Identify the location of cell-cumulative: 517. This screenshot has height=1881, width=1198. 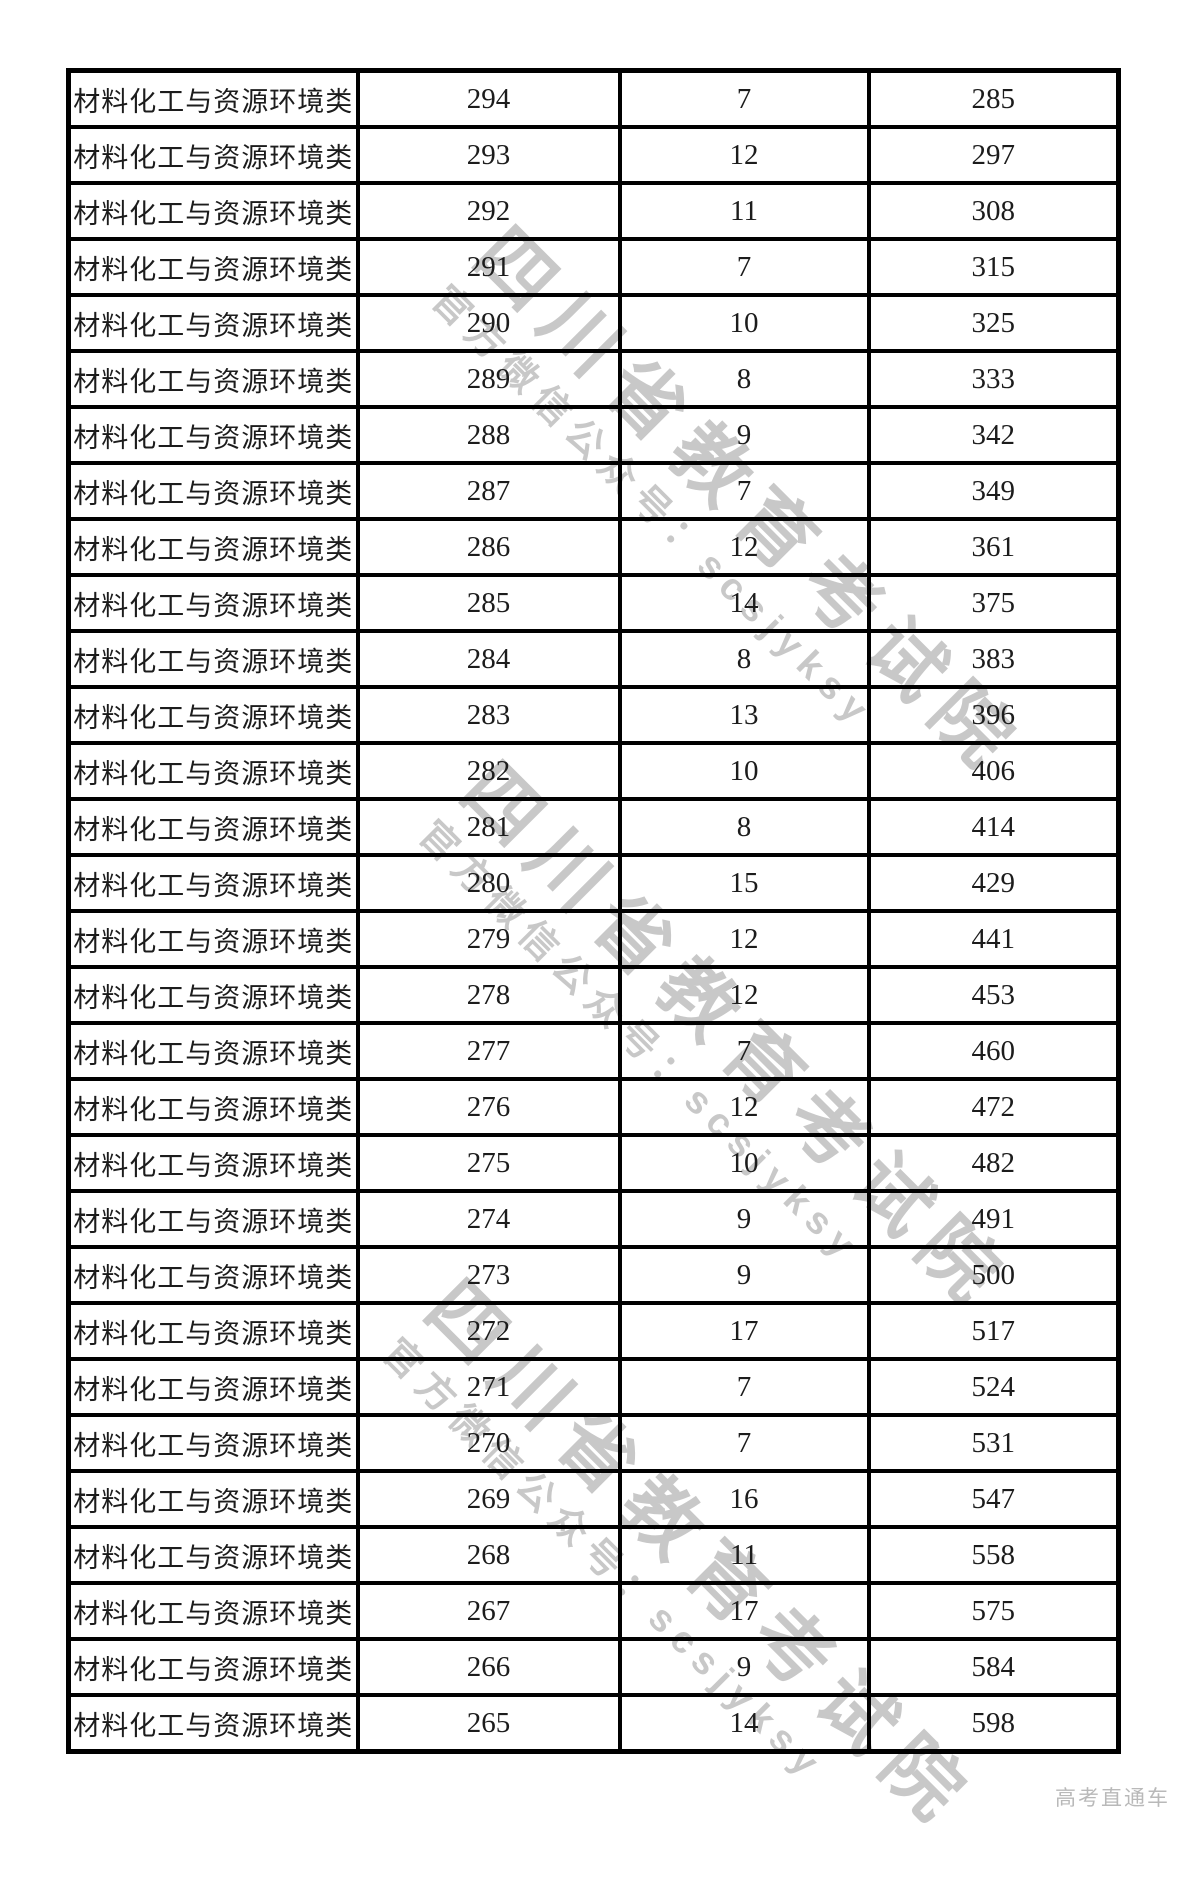
(993, 1331).